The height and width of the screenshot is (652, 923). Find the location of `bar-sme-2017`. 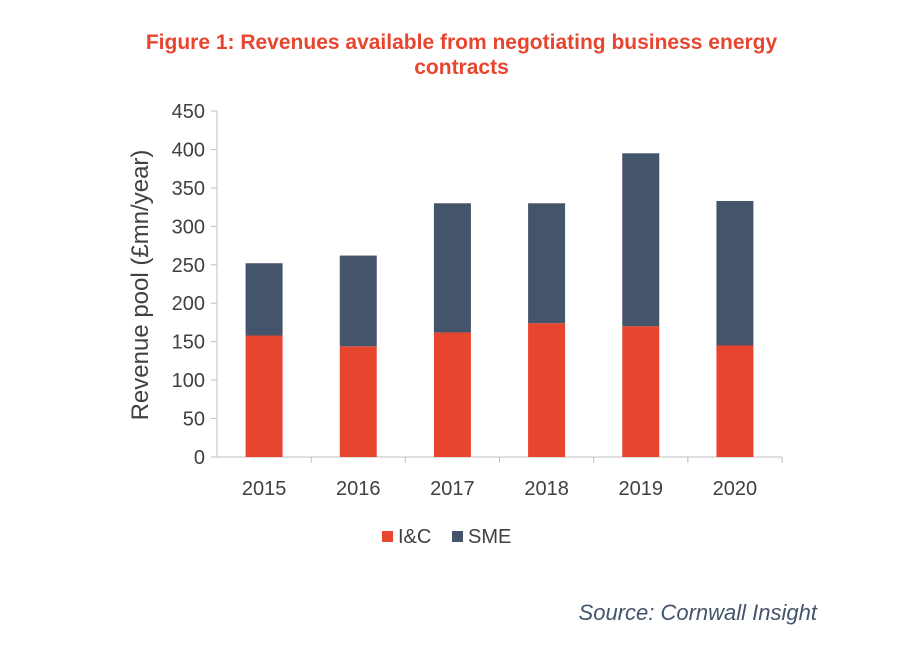

bar-sme-2017 is located at coordinates (452, 268).